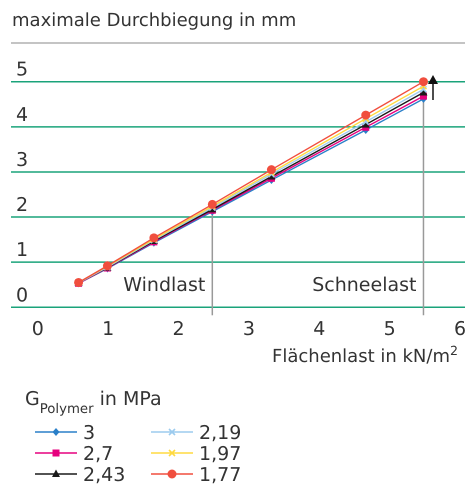  What do you see at coordinates (365, 354) in the screenshot?
I see `x-axis-title: Flächenlast in kN/m$^{2}$` at bounding box center [365, 354].